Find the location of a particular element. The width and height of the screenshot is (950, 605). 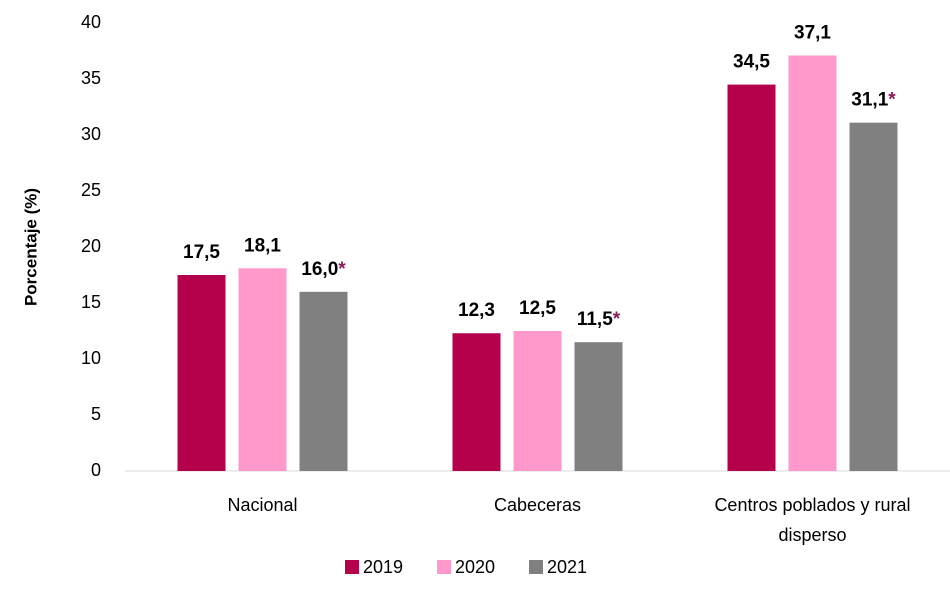

data-label: 17,5 is located at coordinates (201, 252).